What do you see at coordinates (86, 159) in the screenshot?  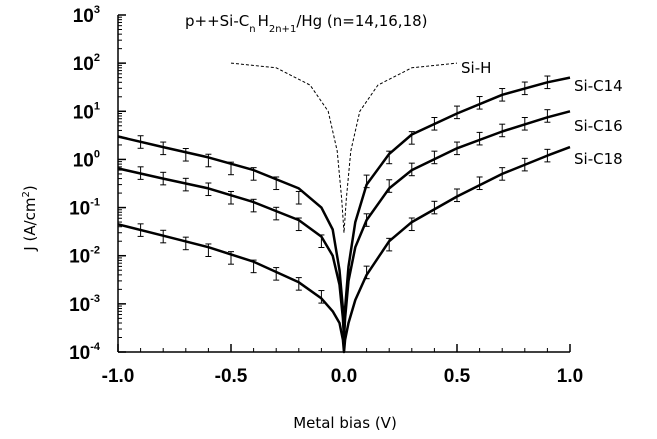 I see `y-tick-label: 10⁰` at bounding box center [86, 159].